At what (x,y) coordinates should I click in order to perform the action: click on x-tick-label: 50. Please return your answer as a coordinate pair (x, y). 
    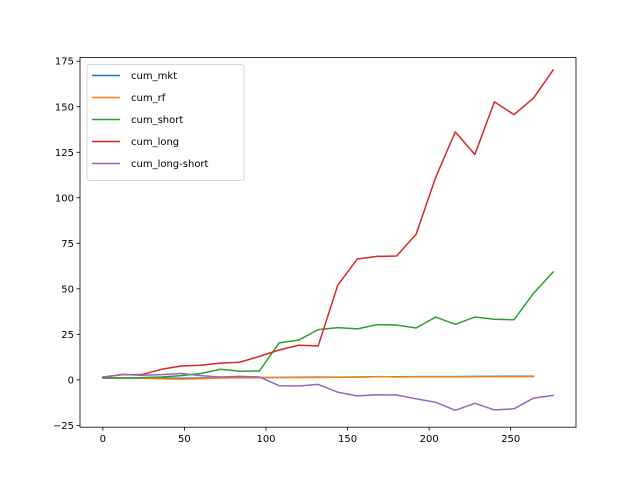
    Looking at the image, I should click on (184, 439).